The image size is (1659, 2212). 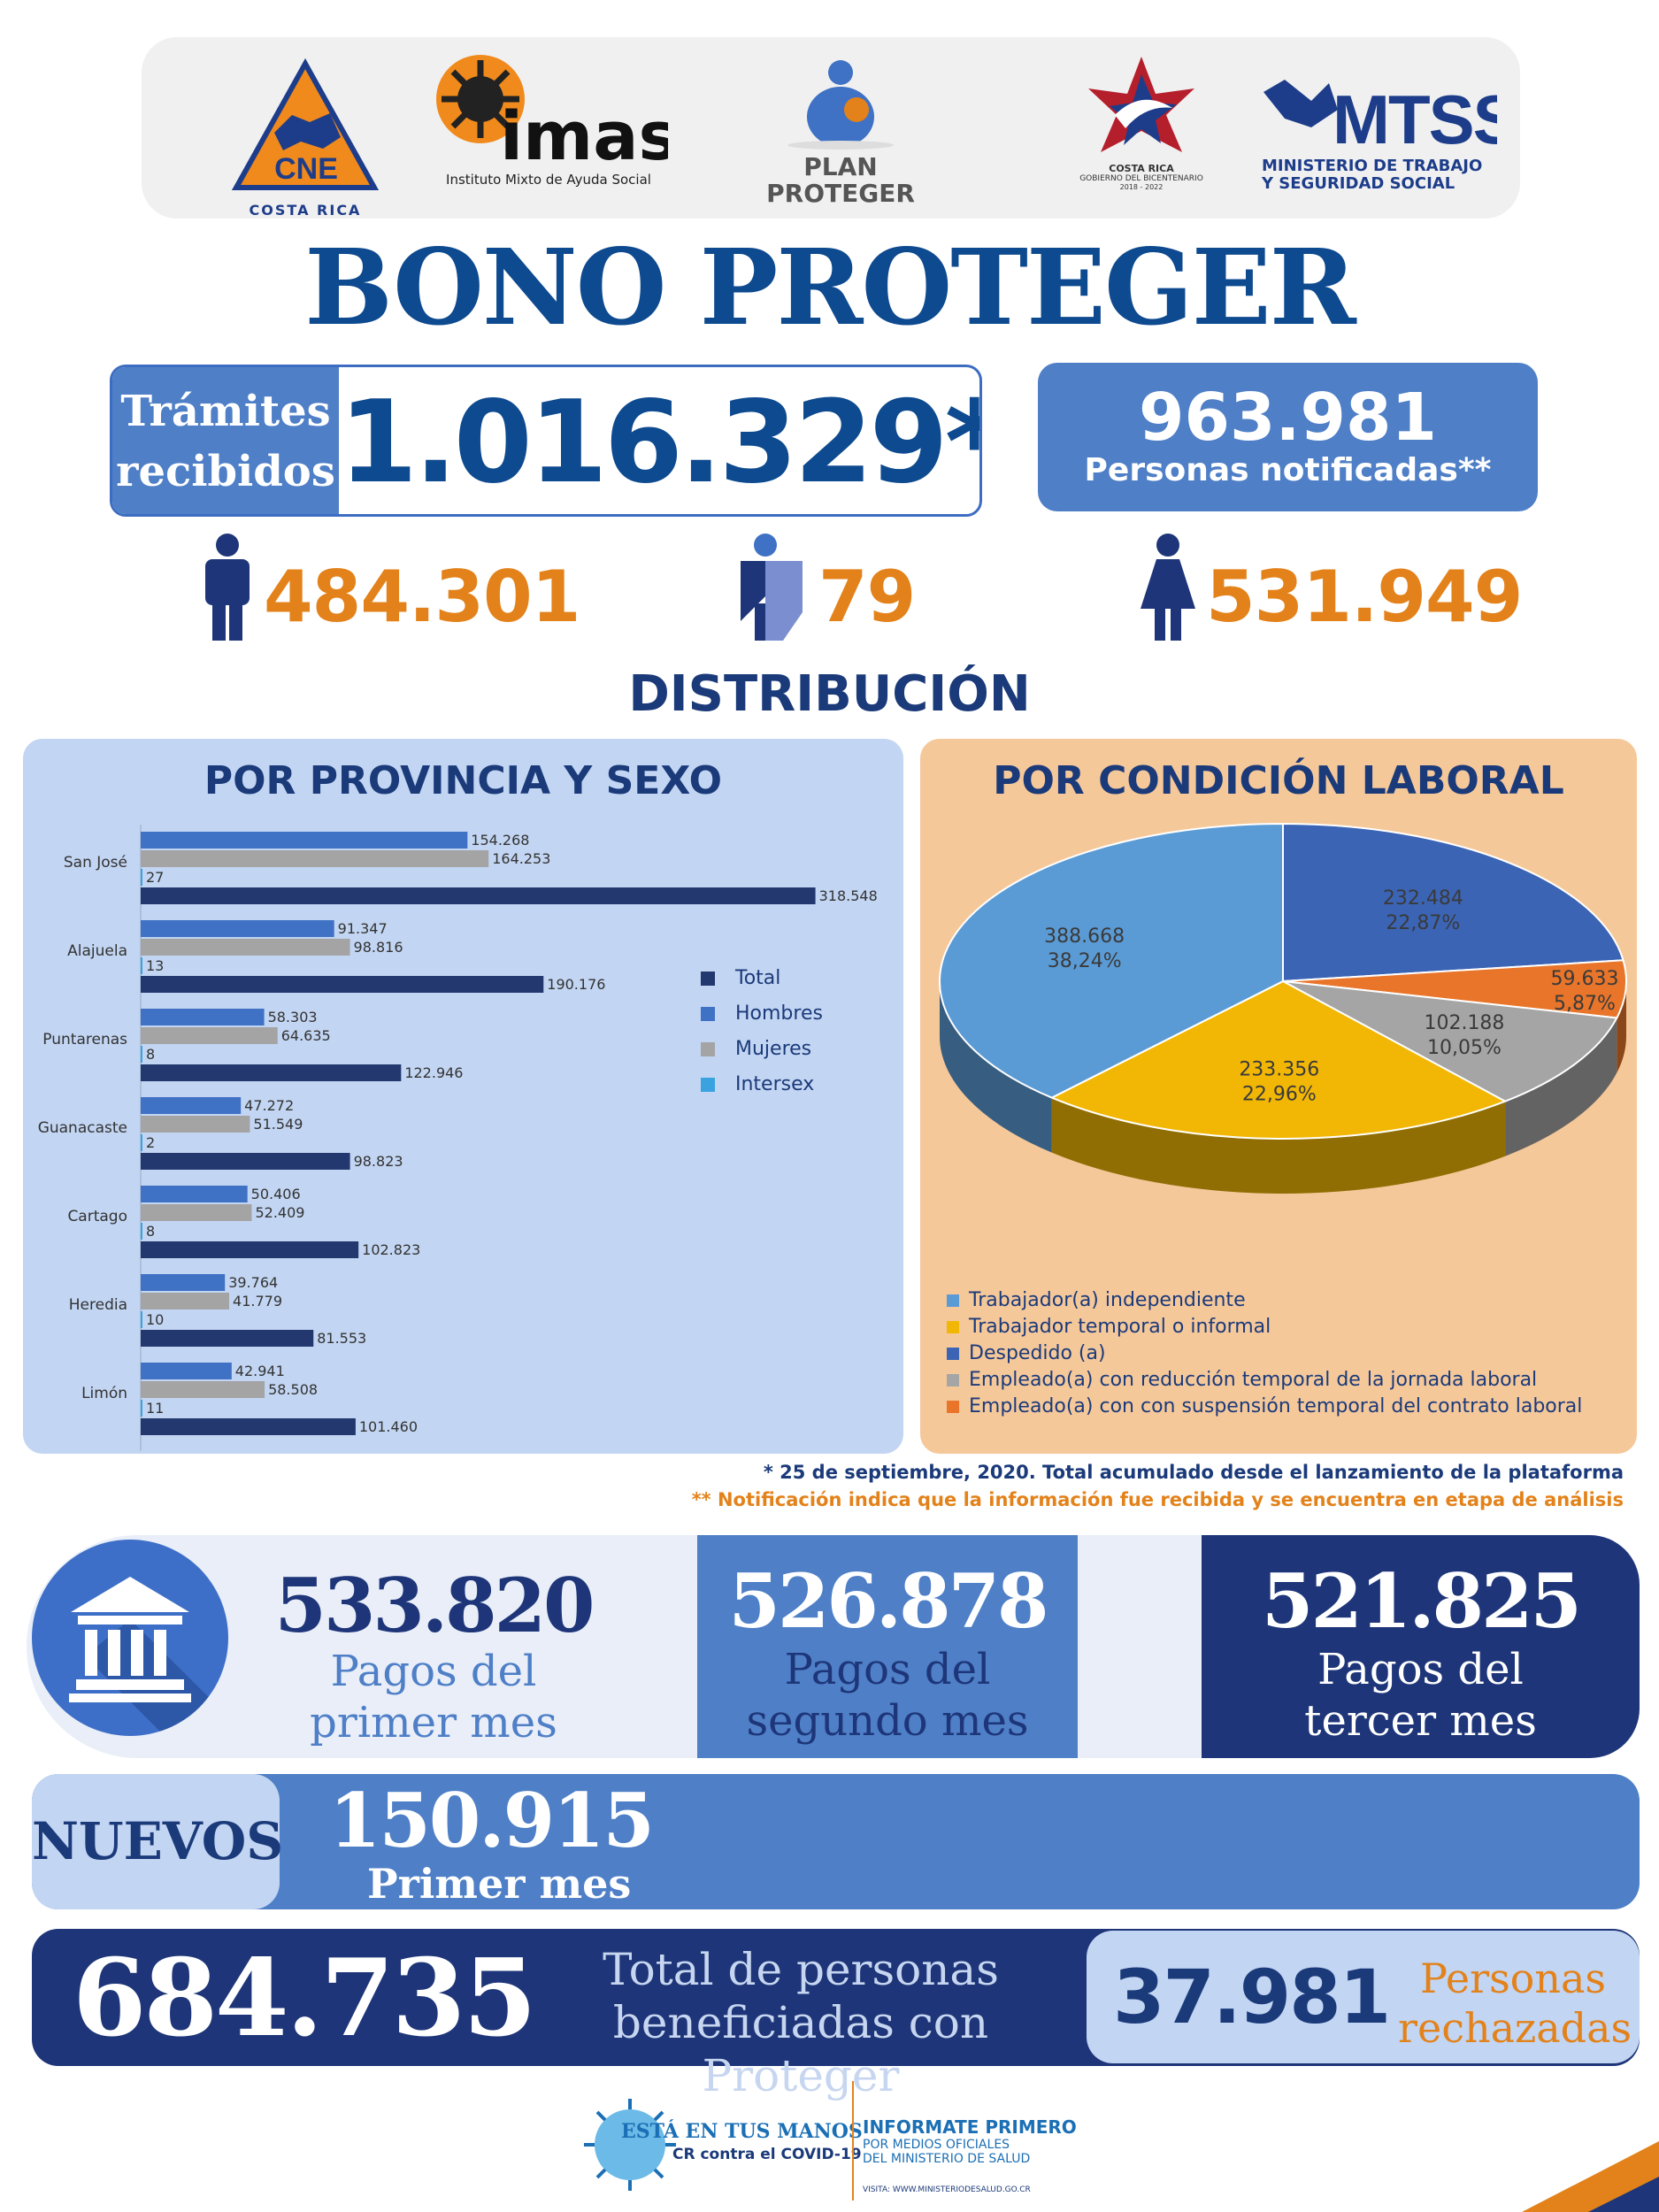 I want to click on mujeres-count: 531.949, so click(x=1365, y=597).